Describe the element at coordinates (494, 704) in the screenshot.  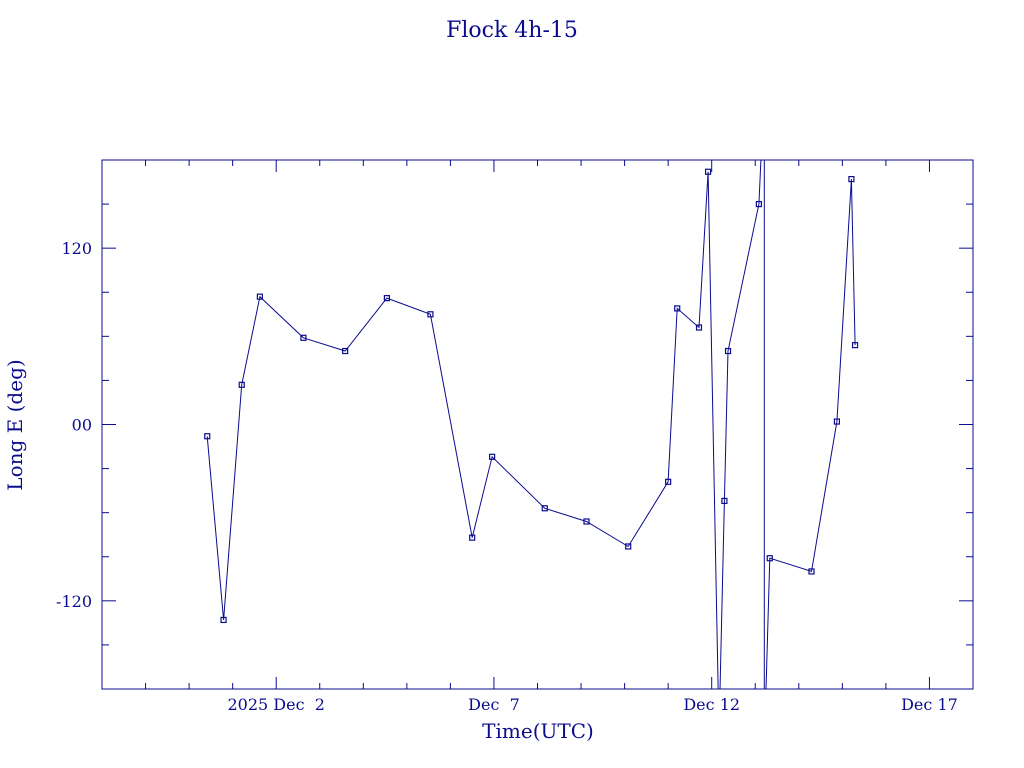
I see `x-tick-label: Dec 7` at that location.